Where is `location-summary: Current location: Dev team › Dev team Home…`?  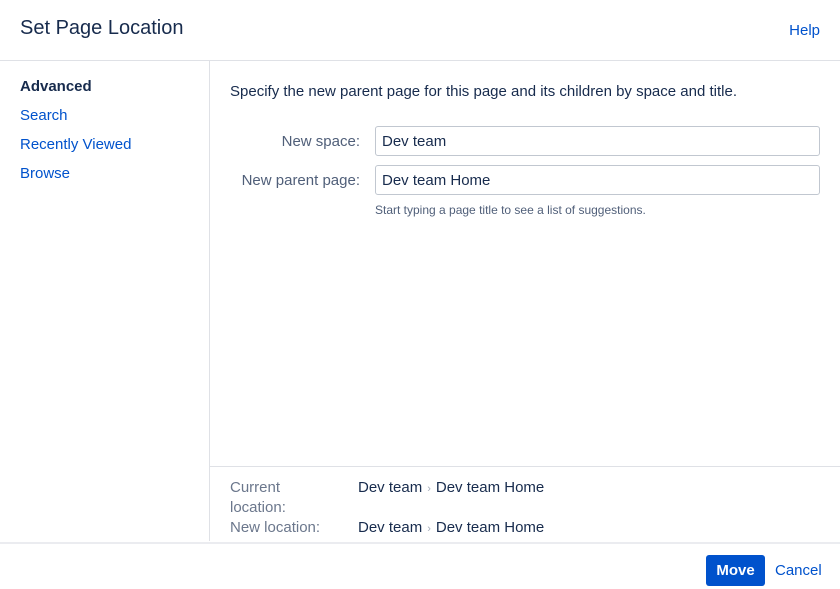
location-summary: Current location: Dev team › Dev team Home… is located at coordinates (525, 504).